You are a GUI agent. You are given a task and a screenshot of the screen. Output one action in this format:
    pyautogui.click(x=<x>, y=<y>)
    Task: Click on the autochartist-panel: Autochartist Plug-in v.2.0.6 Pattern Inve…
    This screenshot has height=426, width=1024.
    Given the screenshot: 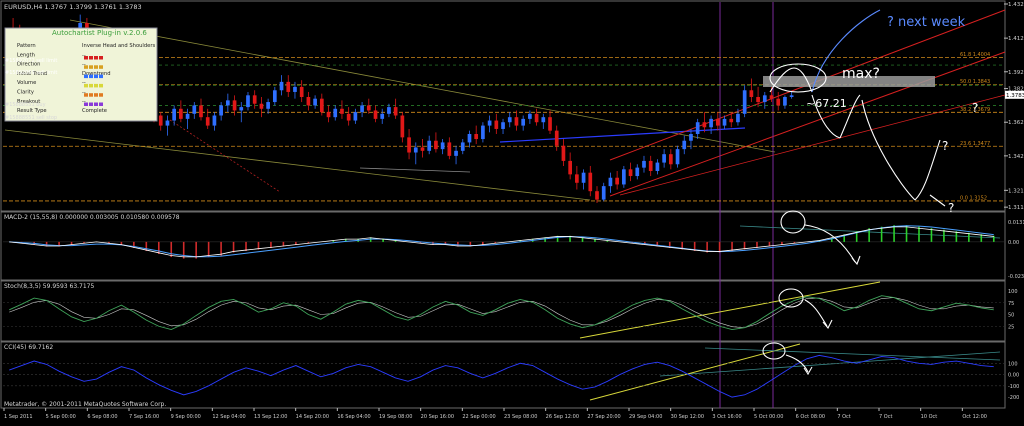 What is the action you would take?
    pyautogui.click(x=81, y=74)
    